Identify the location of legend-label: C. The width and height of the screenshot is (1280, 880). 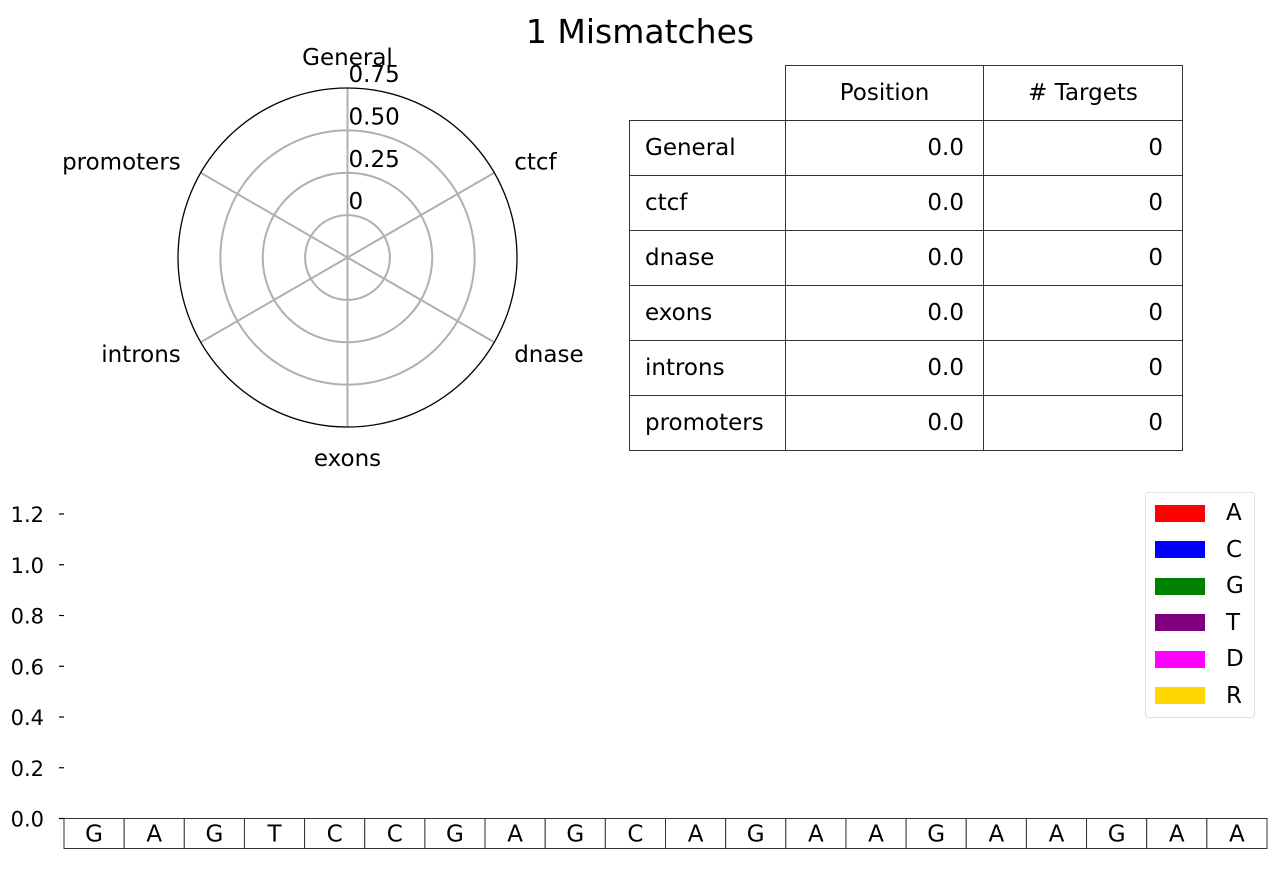
(1234, 549).